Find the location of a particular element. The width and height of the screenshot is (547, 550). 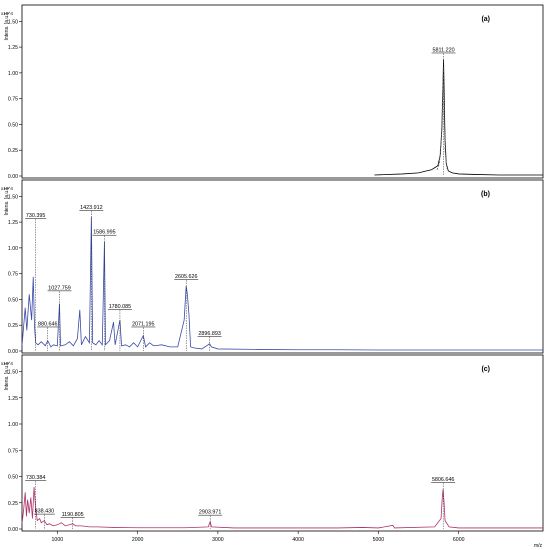

panel-label: (c) is located at coordinates (485, 369).